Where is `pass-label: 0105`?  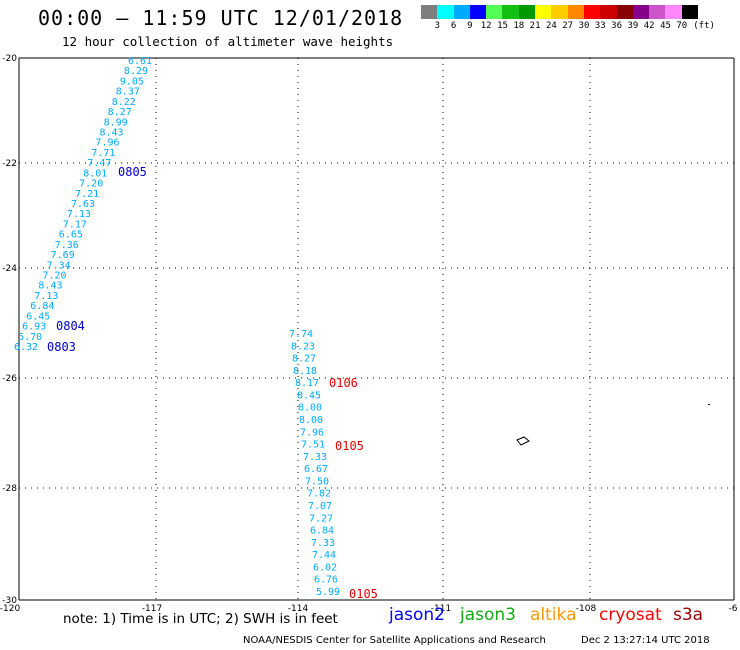 pass-label: 0105 is located at coordinates (363, 594).